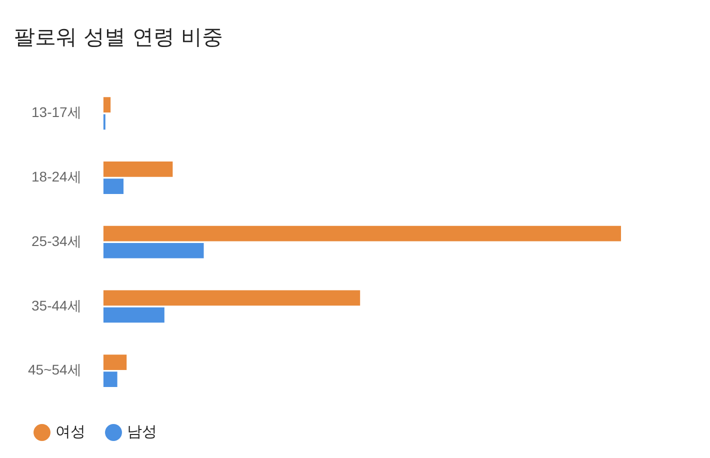 Image resolution: width=710 pixels, height=458 pixels. I want to click on legend-label: 여성, so click(71, 431).